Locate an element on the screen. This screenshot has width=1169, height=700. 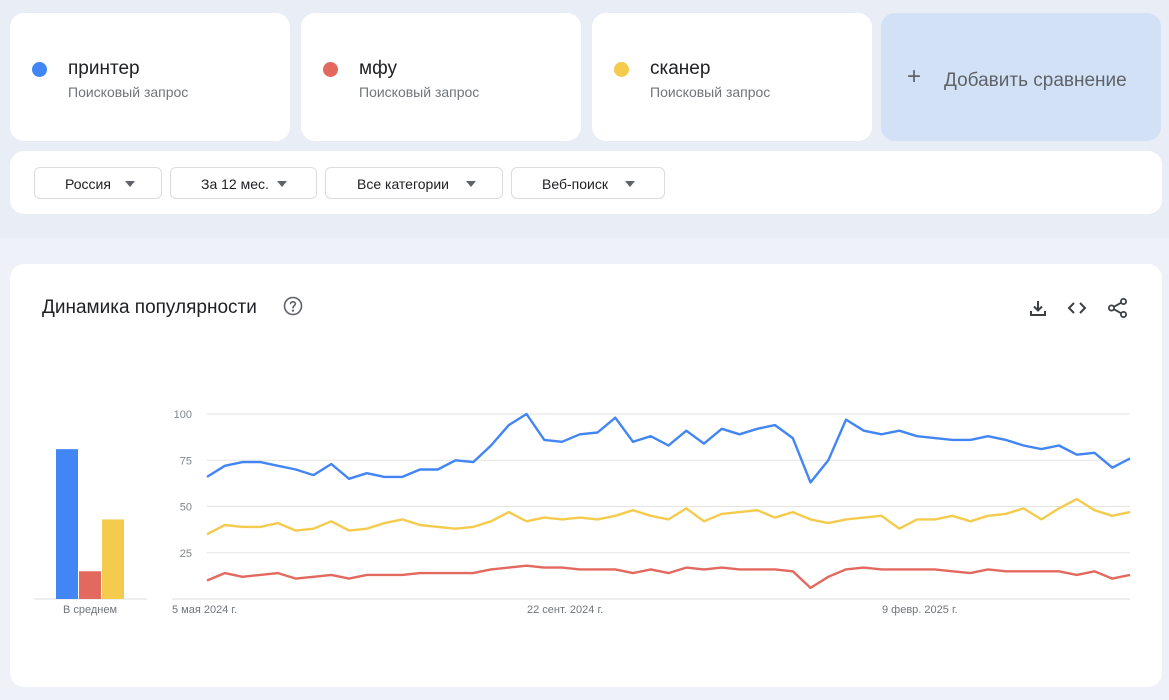
search-type-dropdown: Веб-поиск is located at coordinates (588, 183).